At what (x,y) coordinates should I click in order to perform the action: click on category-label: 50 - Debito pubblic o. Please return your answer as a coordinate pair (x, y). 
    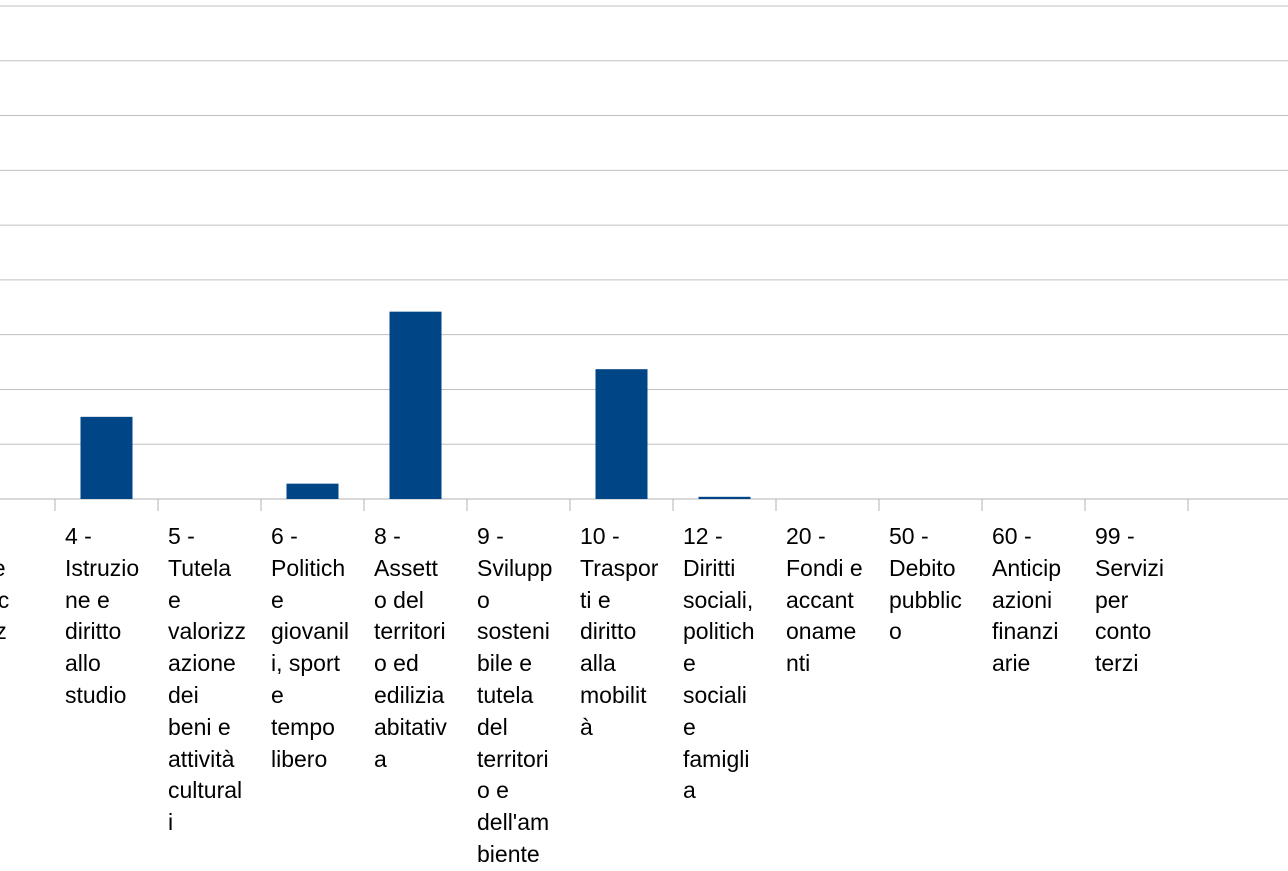
    Looking at the image, I should click on (925, 584).